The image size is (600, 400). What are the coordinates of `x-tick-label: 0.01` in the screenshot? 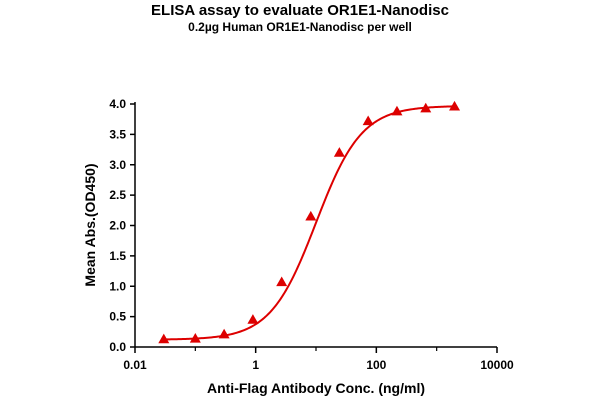 It's located at (135, 365).